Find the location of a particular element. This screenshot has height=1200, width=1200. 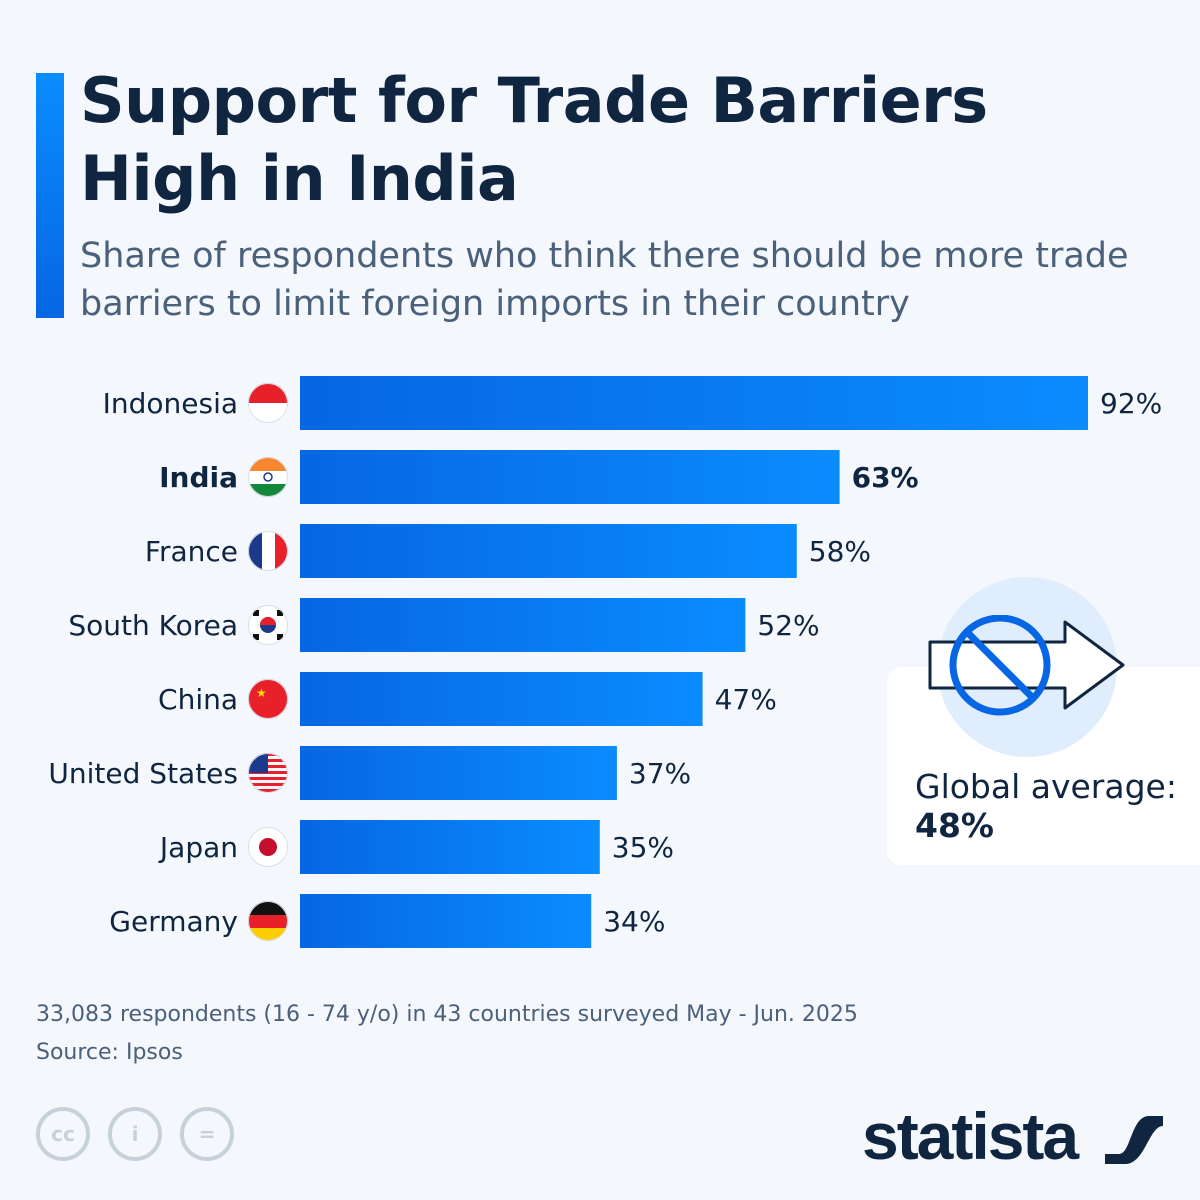

global-average-label: Global average: is located at coordinates (1046, 786).